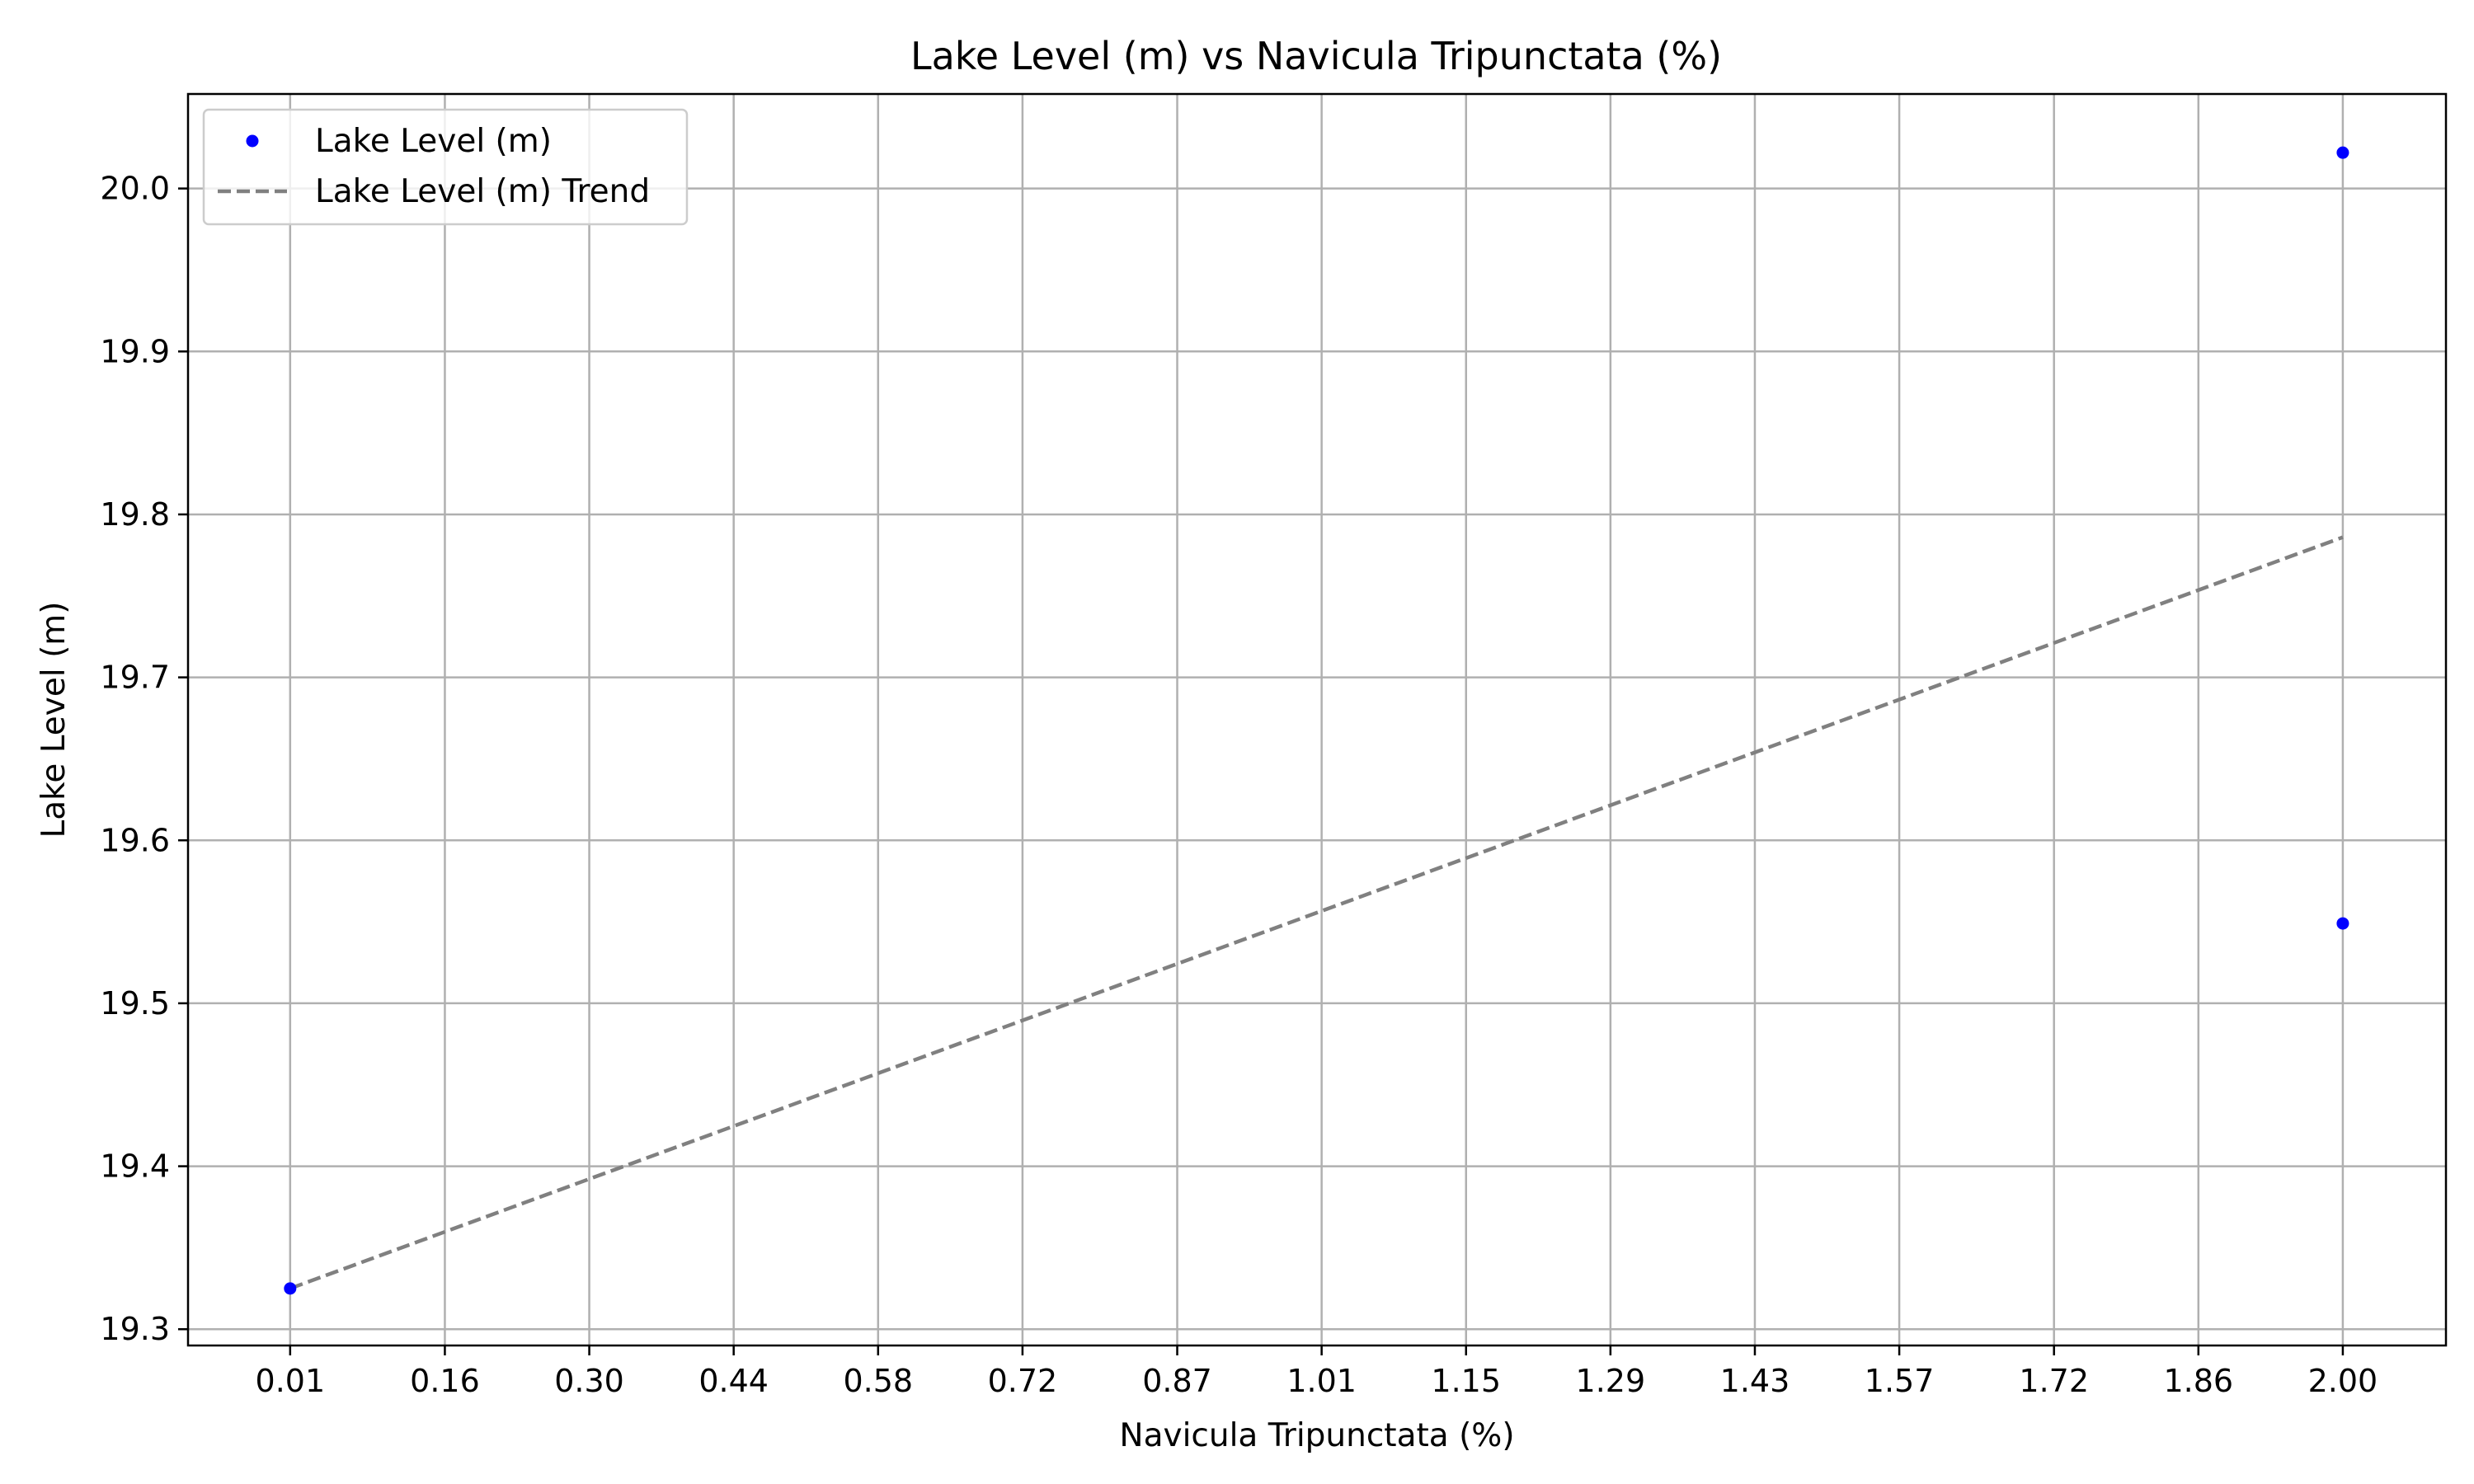 The height and width of the screenshot is (1484, 2474). I want to click on legend-label-trend: Lake Level (m) Trend, so click(482, 191).